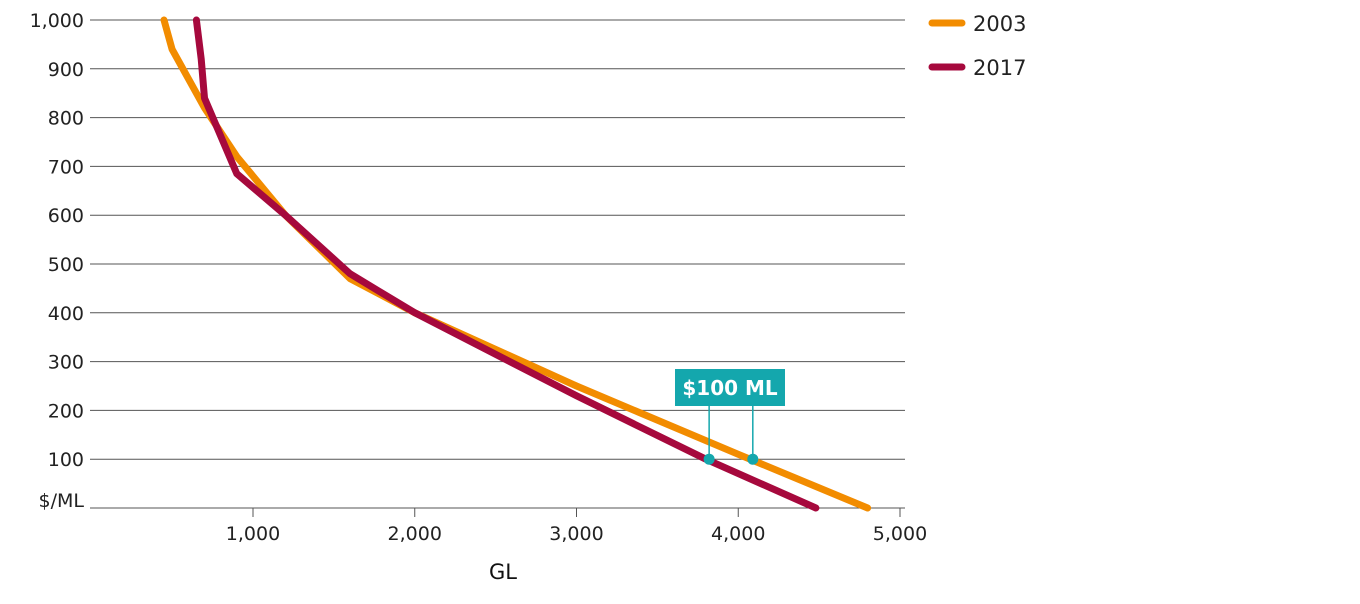 The image size is (1360, 604). What do you see at coordinates (415, 534) in the screenshot?
I see `x-tick-label: 2,000` at bounding box center [415, 534].